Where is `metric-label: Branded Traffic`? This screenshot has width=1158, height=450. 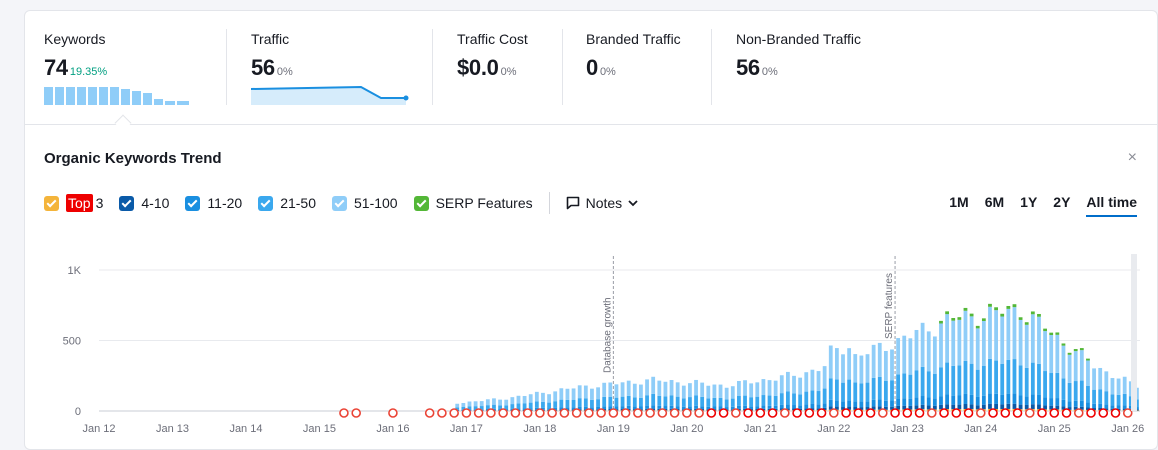 metric-label: Branded Traffic is located at coordinates (633, 39).